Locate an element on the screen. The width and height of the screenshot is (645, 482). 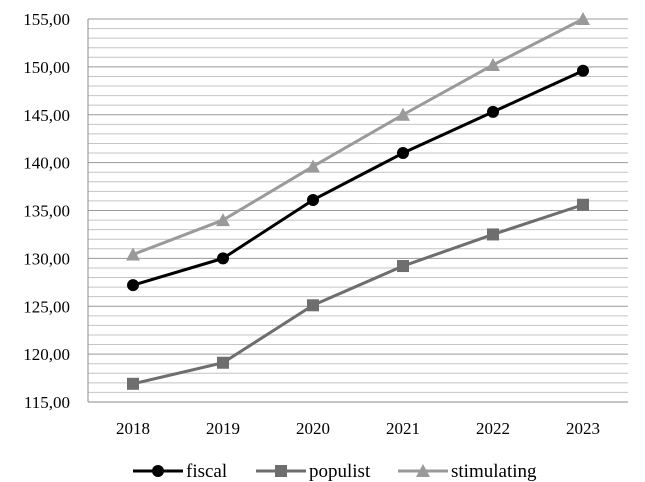
legend-item-populist: populist is located at coordinates (313, 471).